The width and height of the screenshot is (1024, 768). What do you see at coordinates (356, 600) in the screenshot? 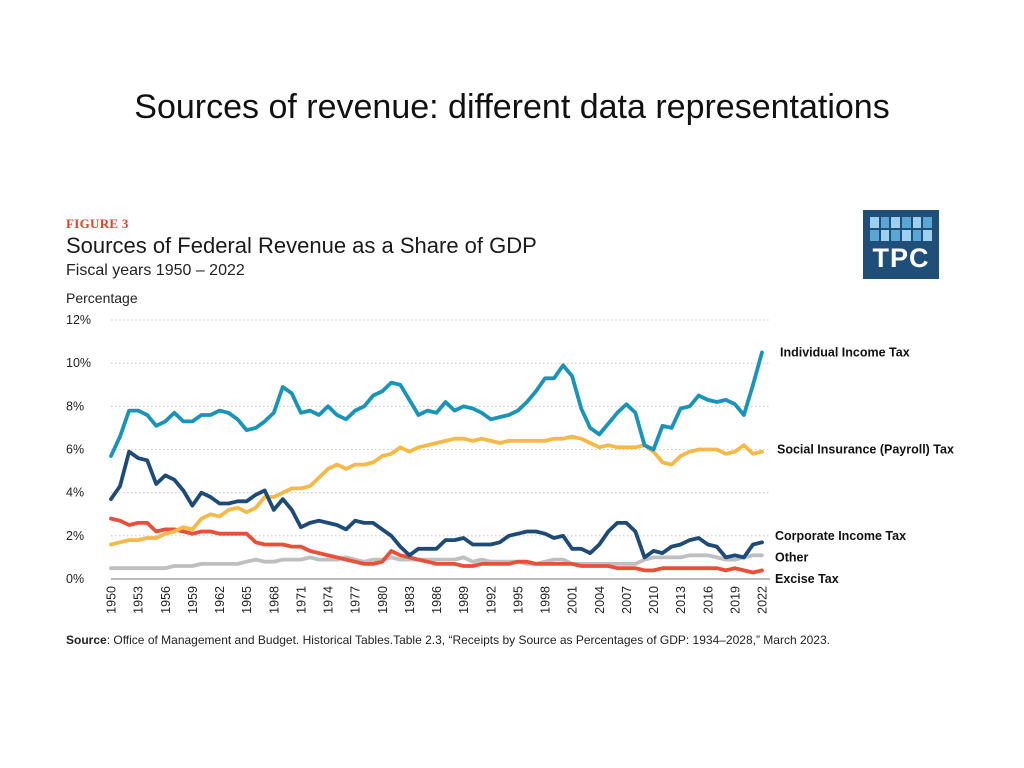
I see `x-tick-label: 1977` at bounding box center [356, 600].